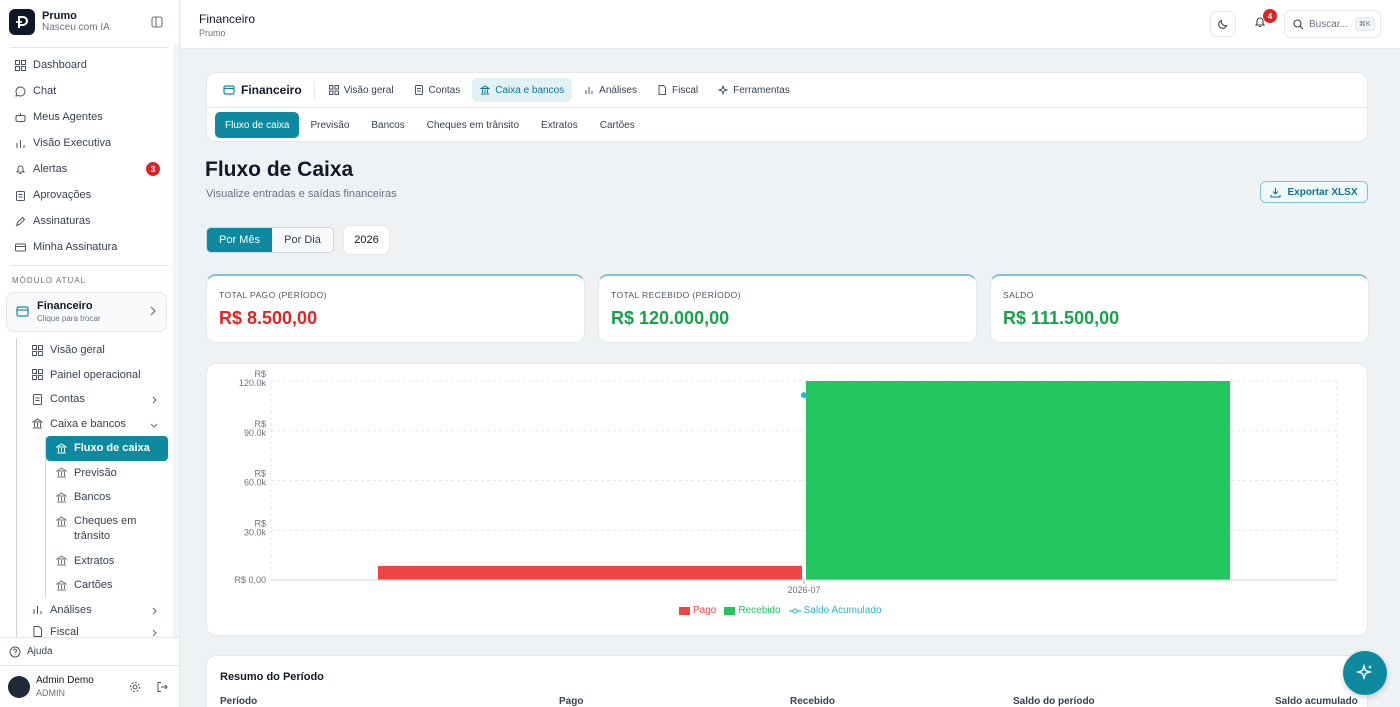 Image resolution: width=1400 pixels, height=707 pixels. What do you see at coordinates (49, 280) in the screenshot?
I see `module-section-label: MÓDULO ATUAL` at bounding box center [49, 280].